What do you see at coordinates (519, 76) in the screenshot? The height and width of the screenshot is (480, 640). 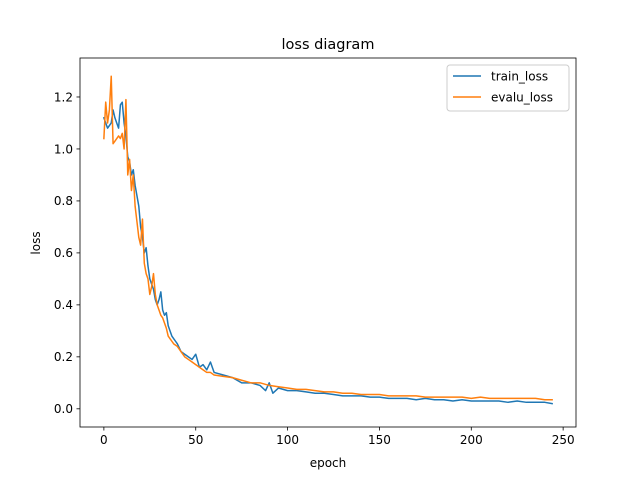 I see `legend-label-train-loss: train_loss` at bounding box center [519, 76].